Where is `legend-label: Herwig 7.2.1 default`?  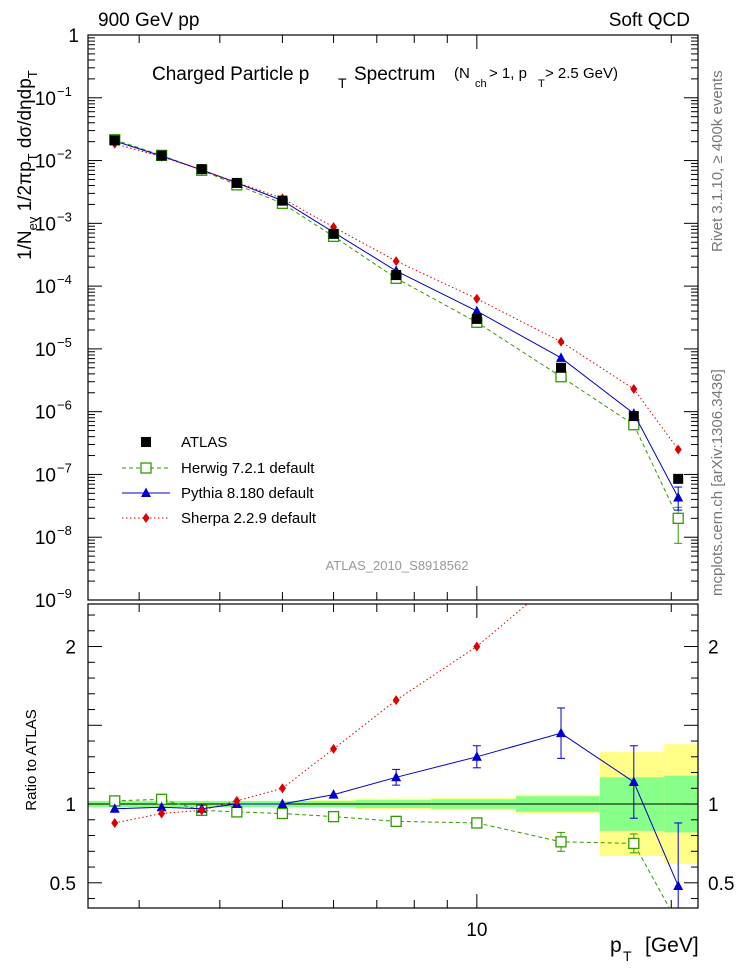
legend-label: Herwig 7.2.1 default is located at coordinates (248, 468).